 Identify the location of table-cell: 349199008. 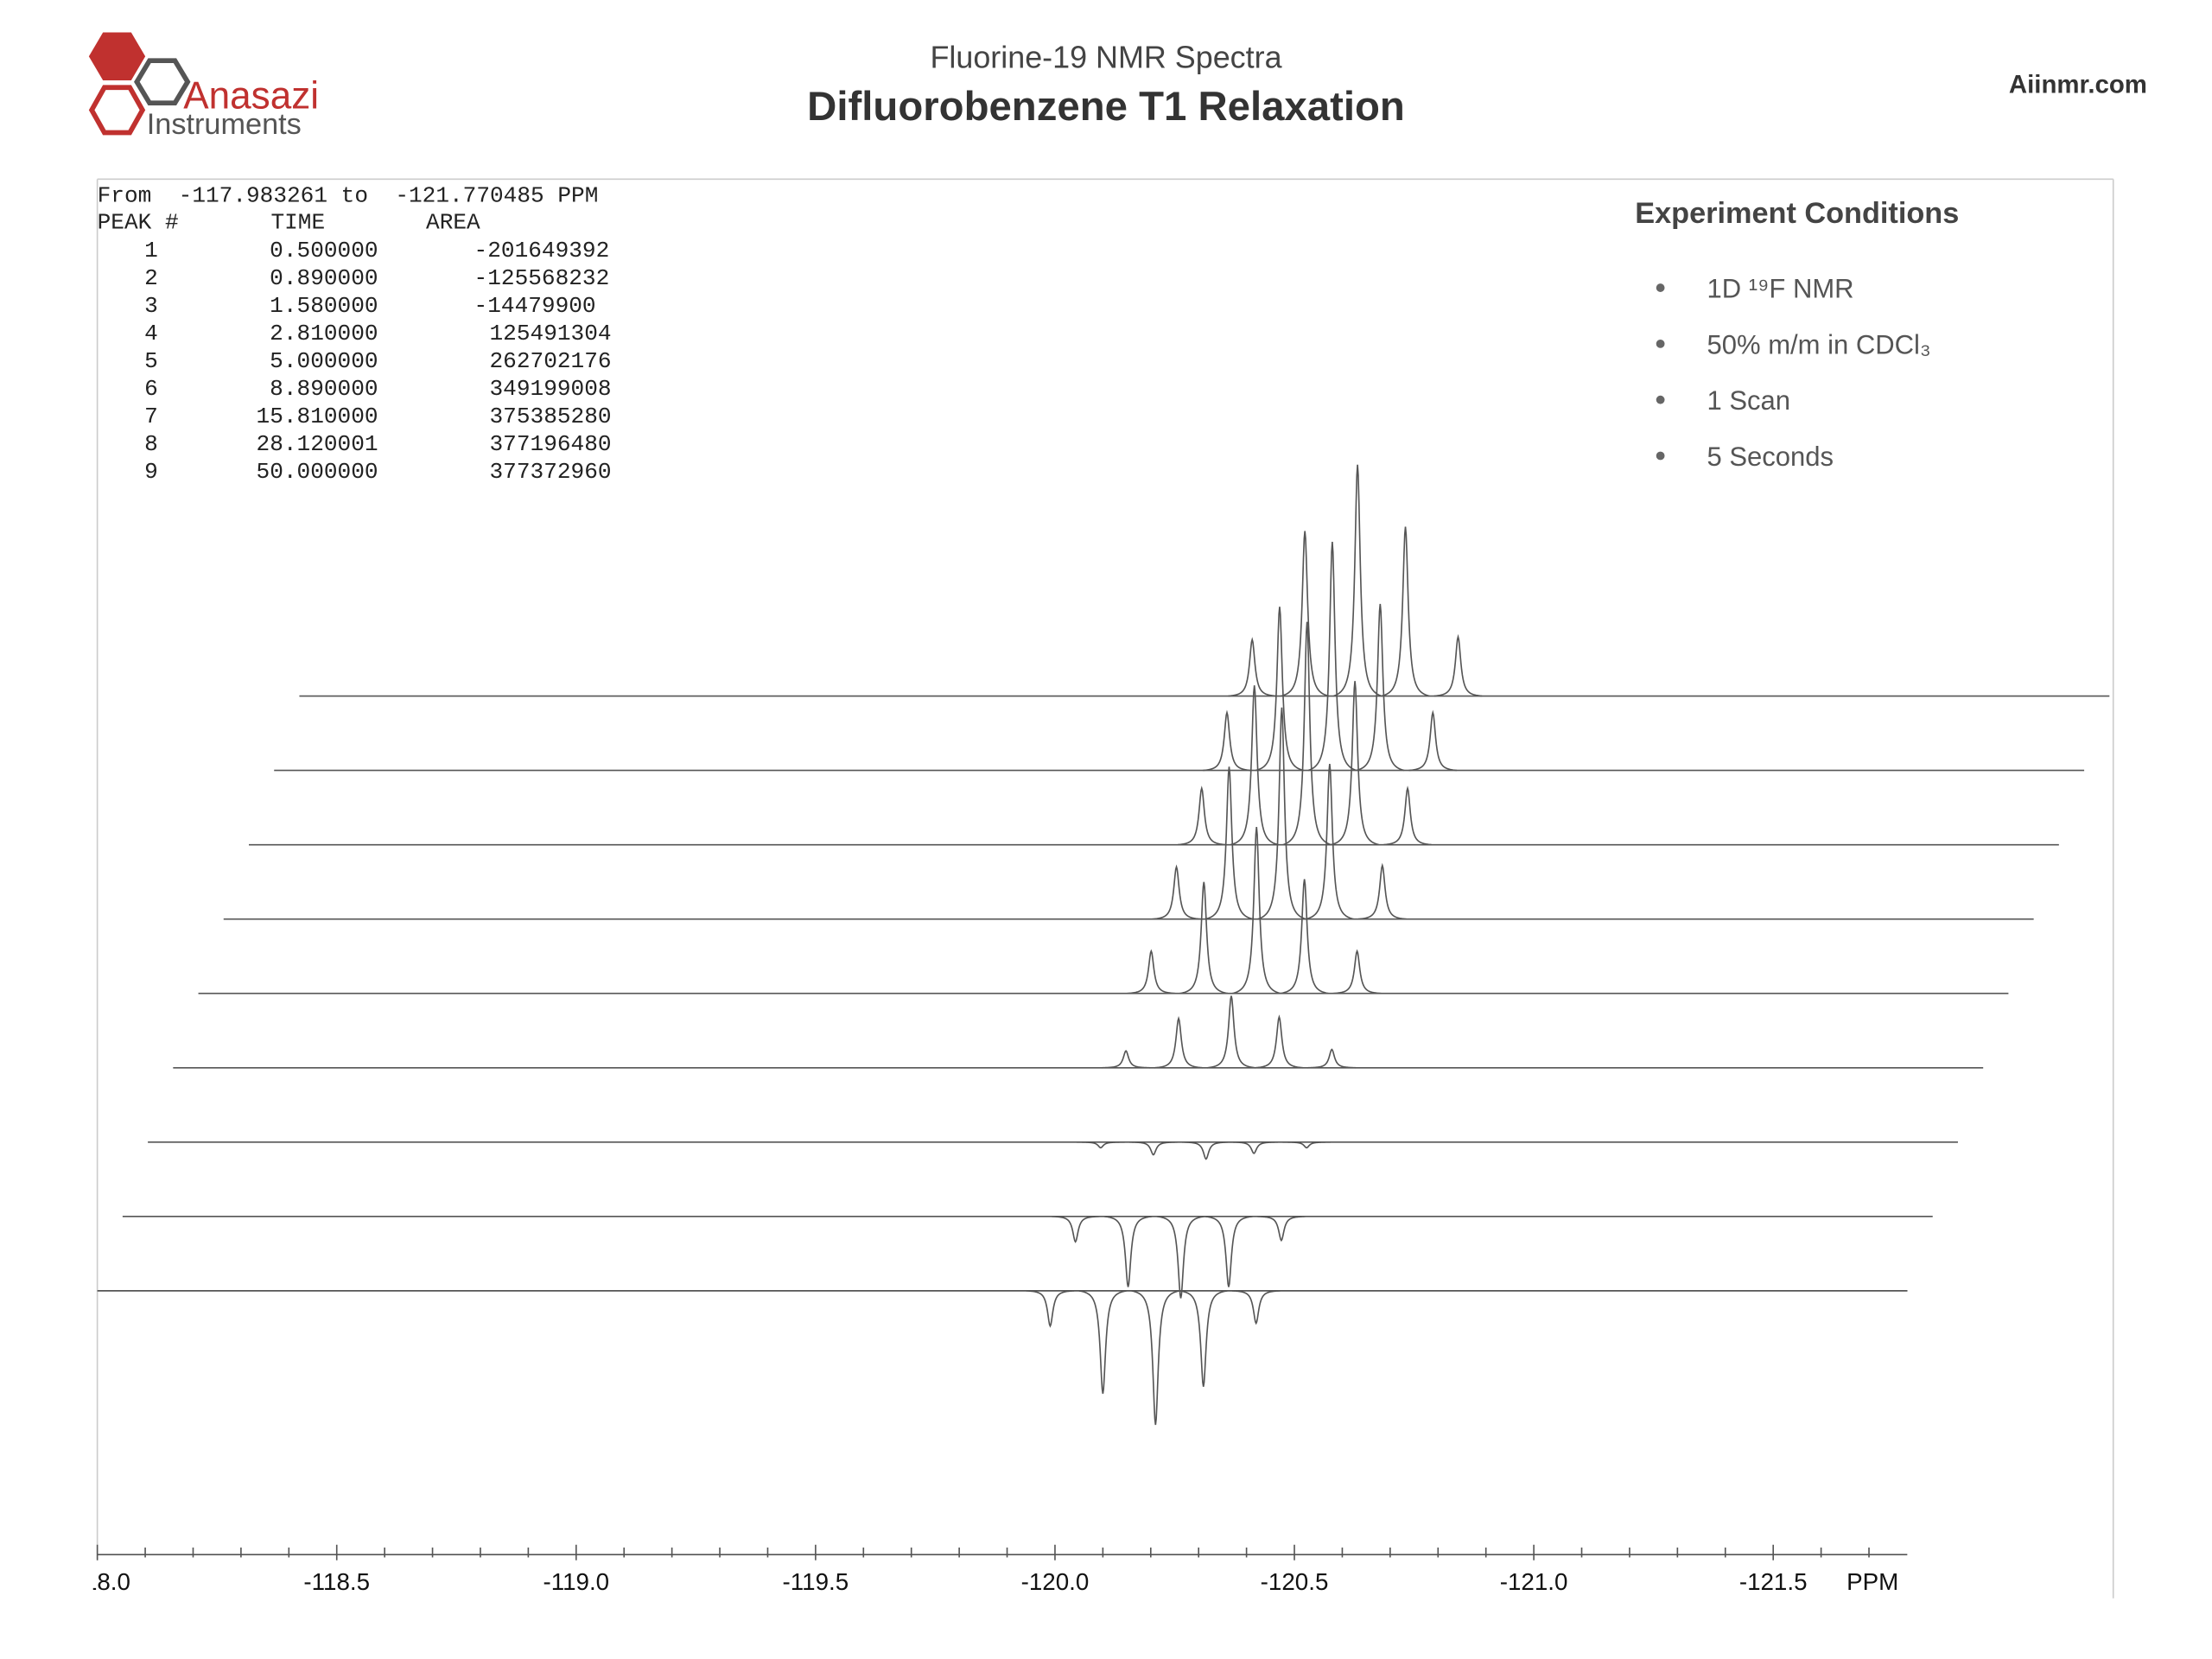
(551, 389).